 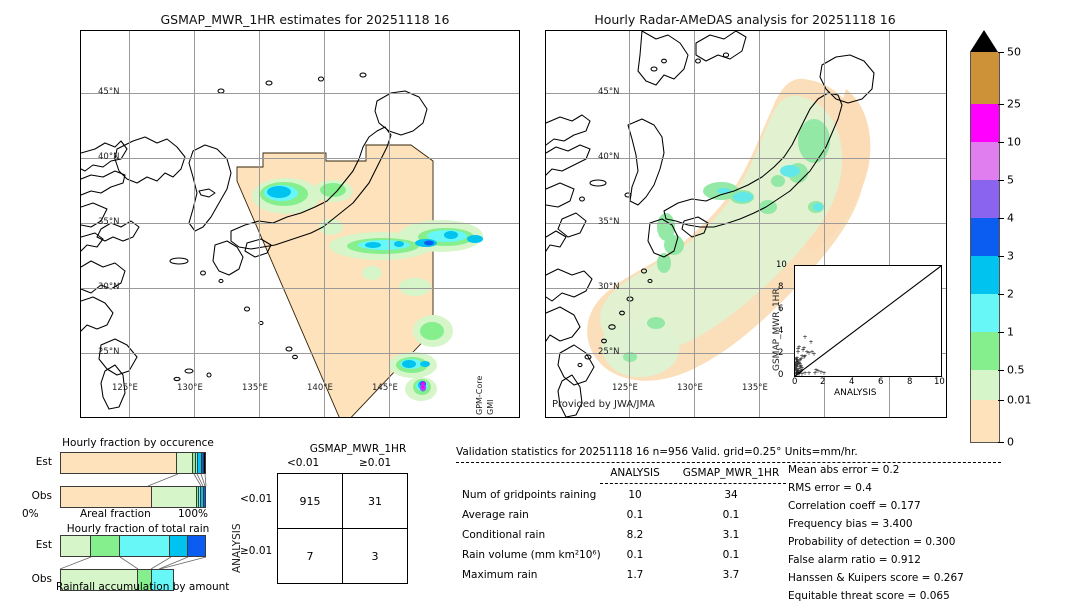 I want to click on left-lat-label-2: 35°N, so click(x=109, y=222).